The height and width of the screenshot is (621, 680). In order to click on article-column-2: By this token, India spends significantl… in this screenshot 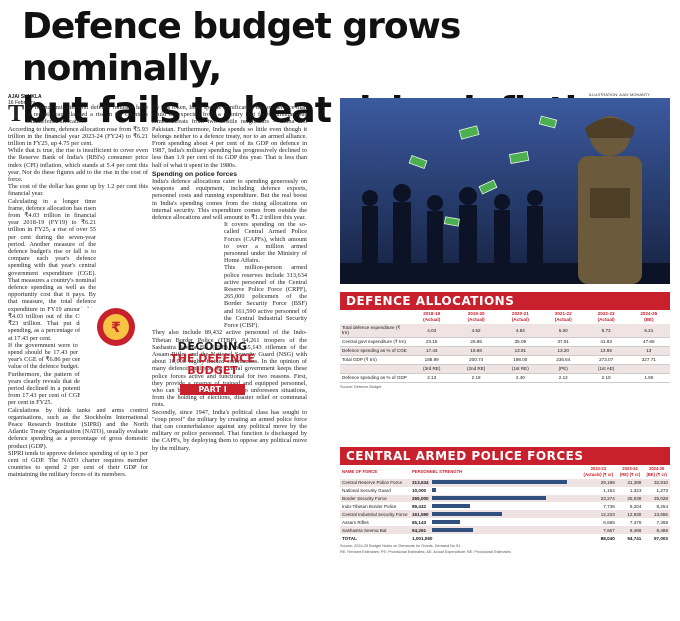, I will do `click(229, 278)`.